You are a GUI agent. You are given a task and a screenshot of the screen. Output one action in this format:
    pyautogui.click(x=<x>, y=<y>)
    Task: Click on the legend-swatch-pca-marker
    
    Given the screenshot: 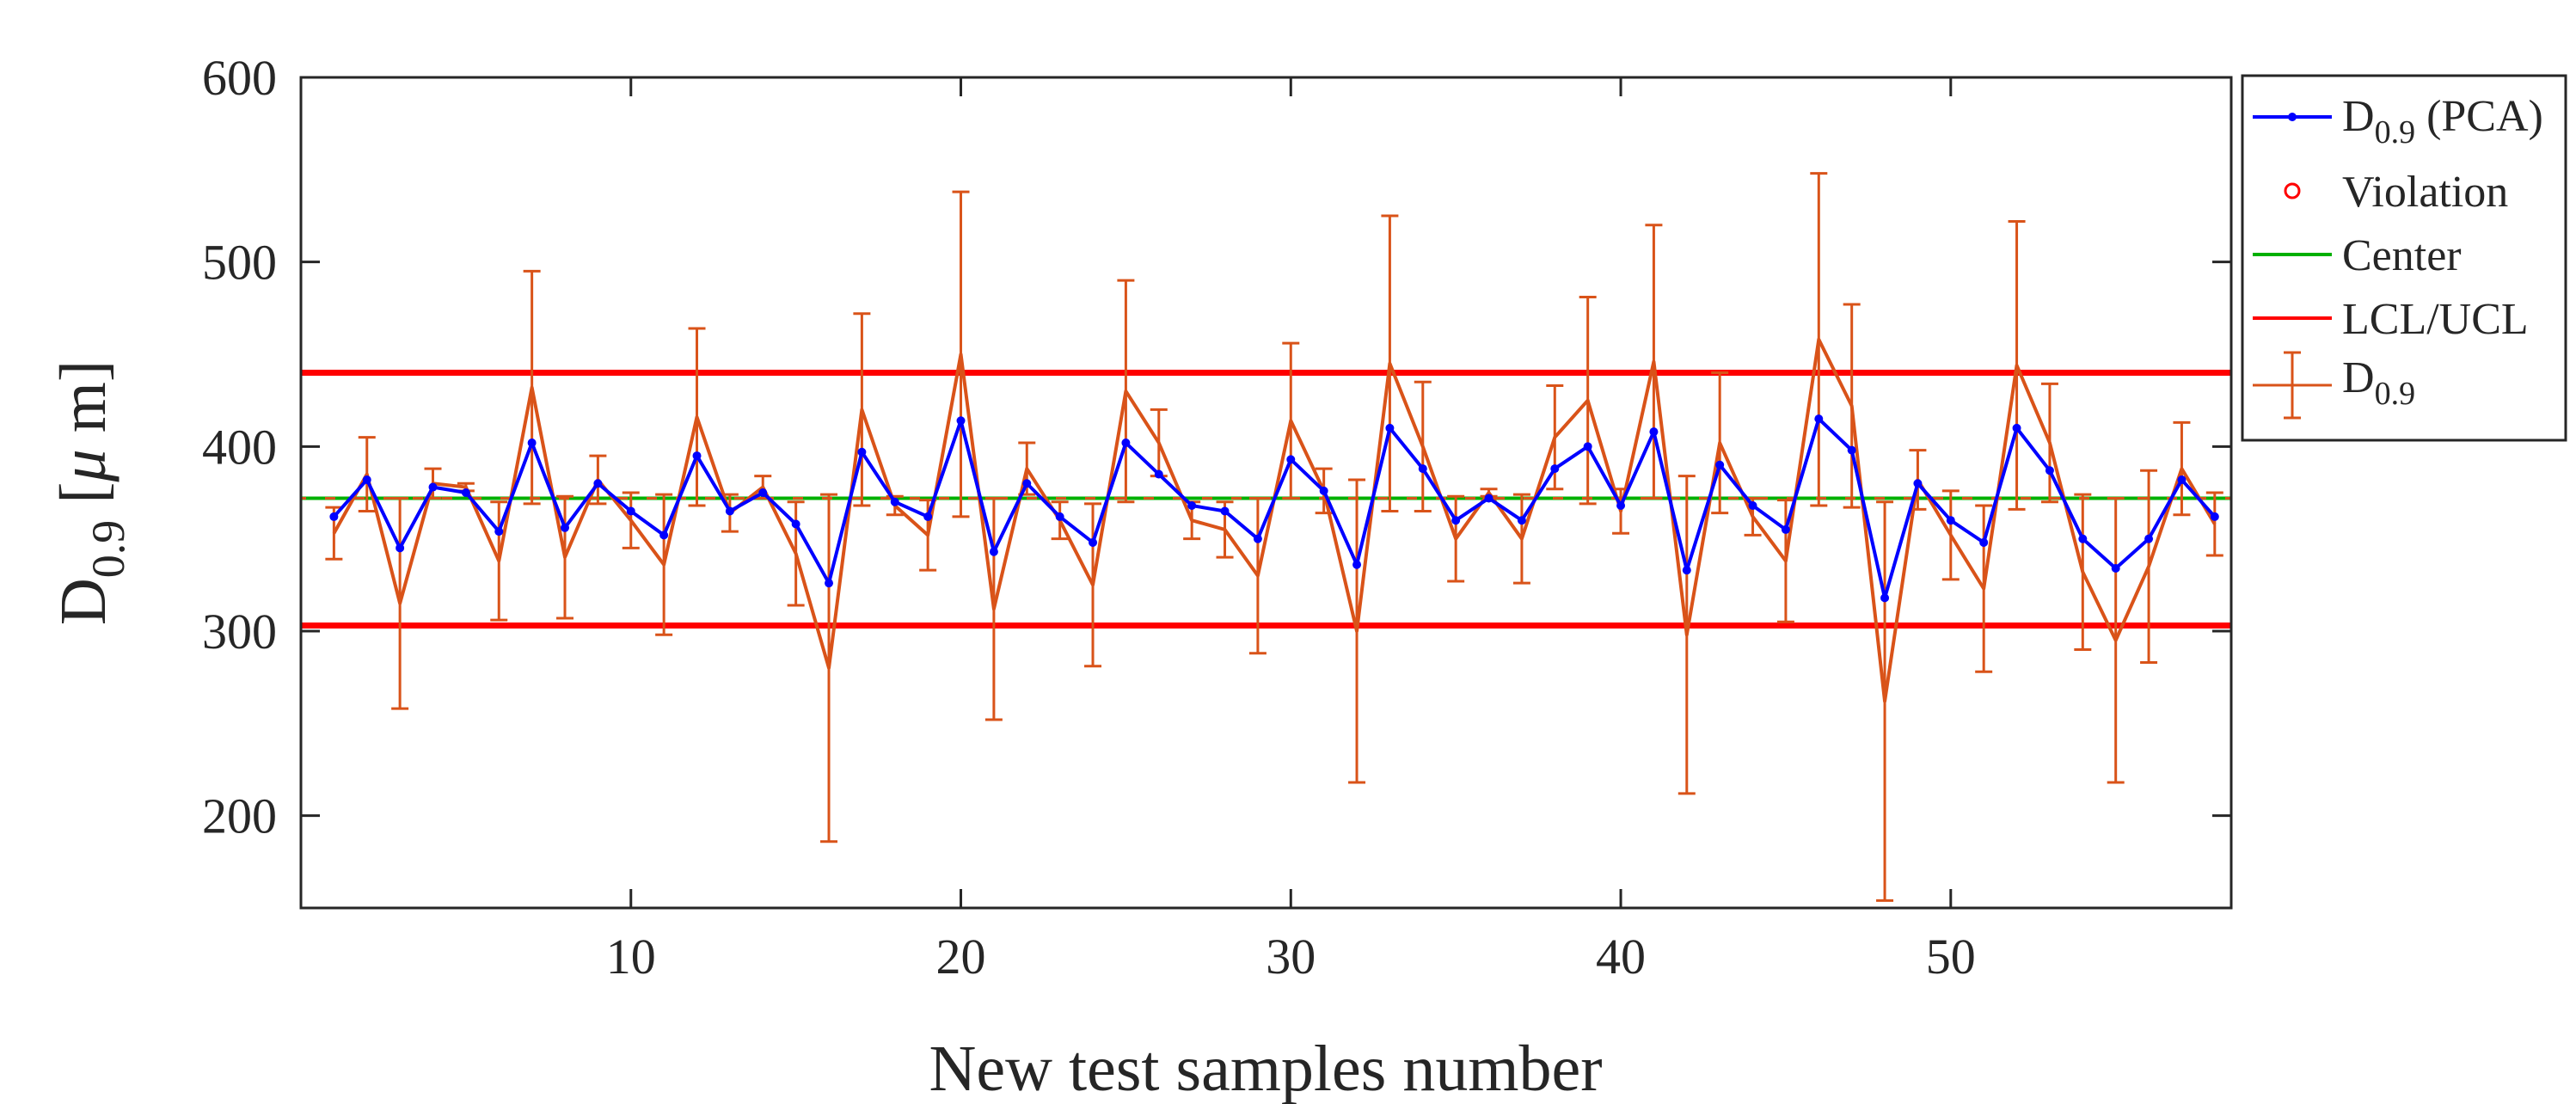 What is the action you would take?
    pyautogui.click(x=2292, y=117)
    